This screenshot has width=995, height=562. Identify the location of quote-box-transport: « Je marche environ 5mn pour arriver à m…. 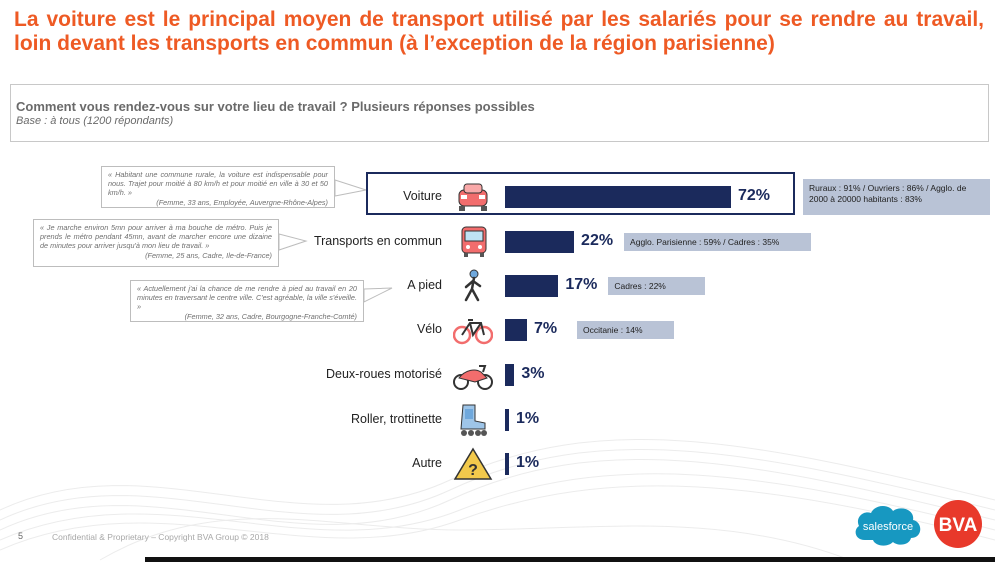
(156, 243).